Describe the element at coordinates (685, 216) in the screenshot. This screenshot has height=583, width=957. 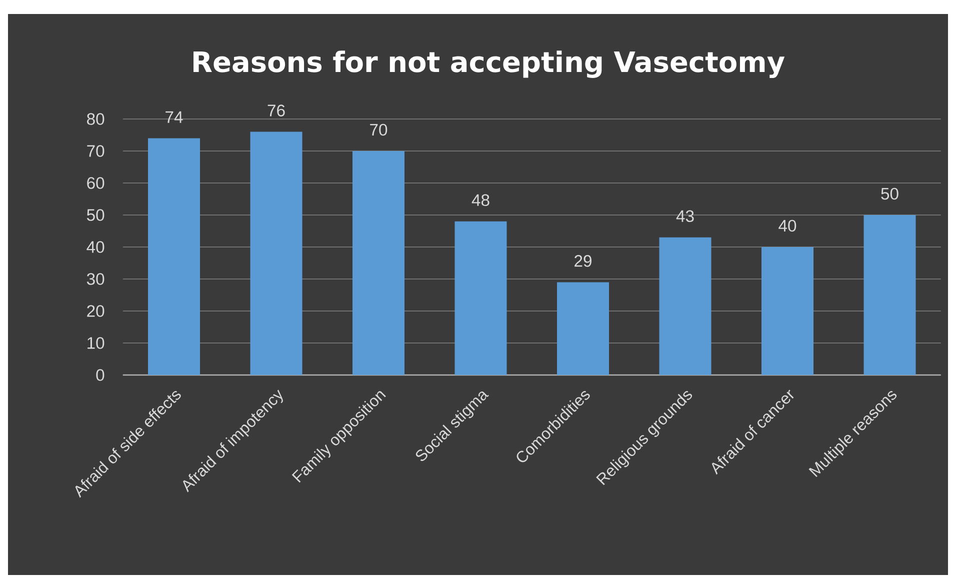
I see `data-label: 43` at that location.